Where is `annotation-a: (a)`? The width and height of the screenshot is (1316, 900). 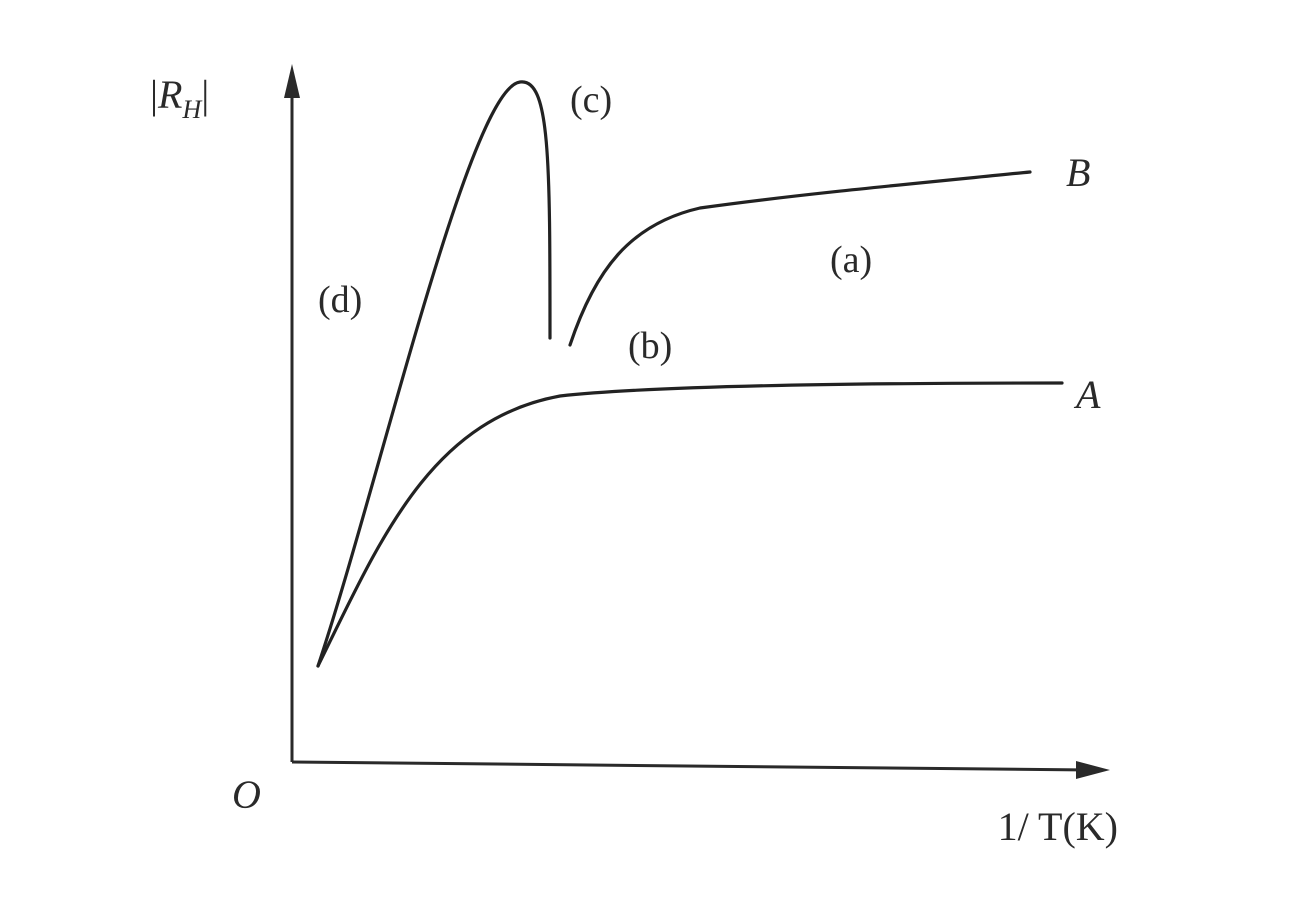
annotation-a: (a) is located at coordinates (851, 260).